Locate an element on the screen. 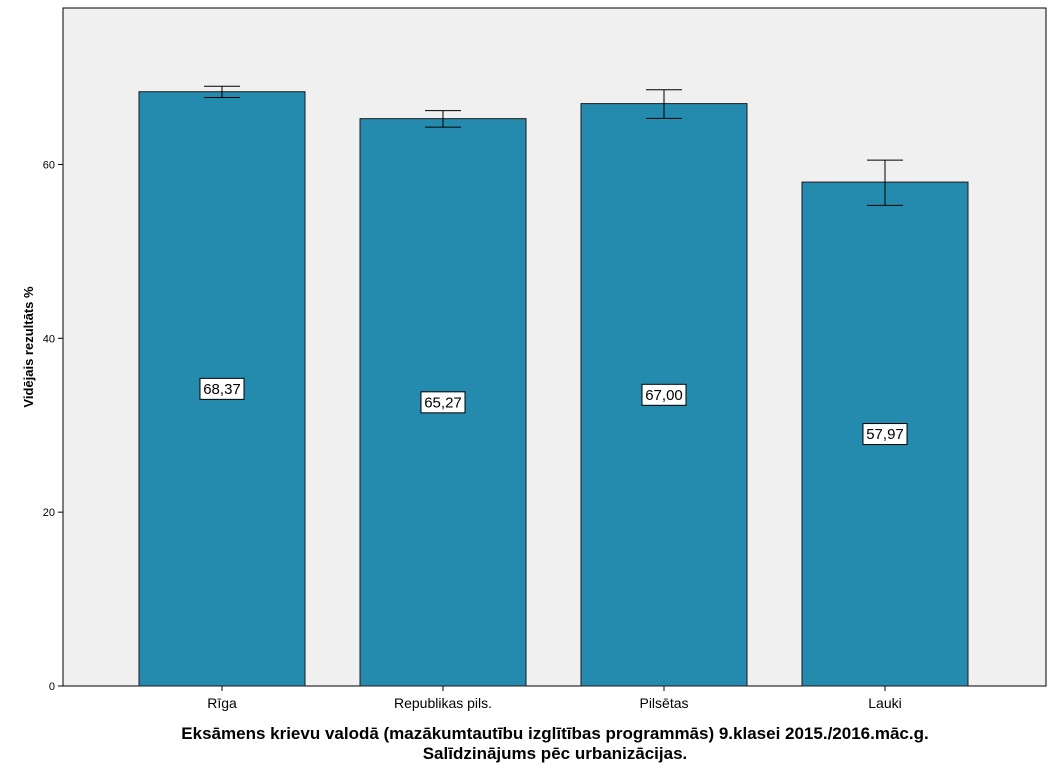 This screenshot has height=779, width=1057. value-label: 57,97 is located at coordinates (885, 434).